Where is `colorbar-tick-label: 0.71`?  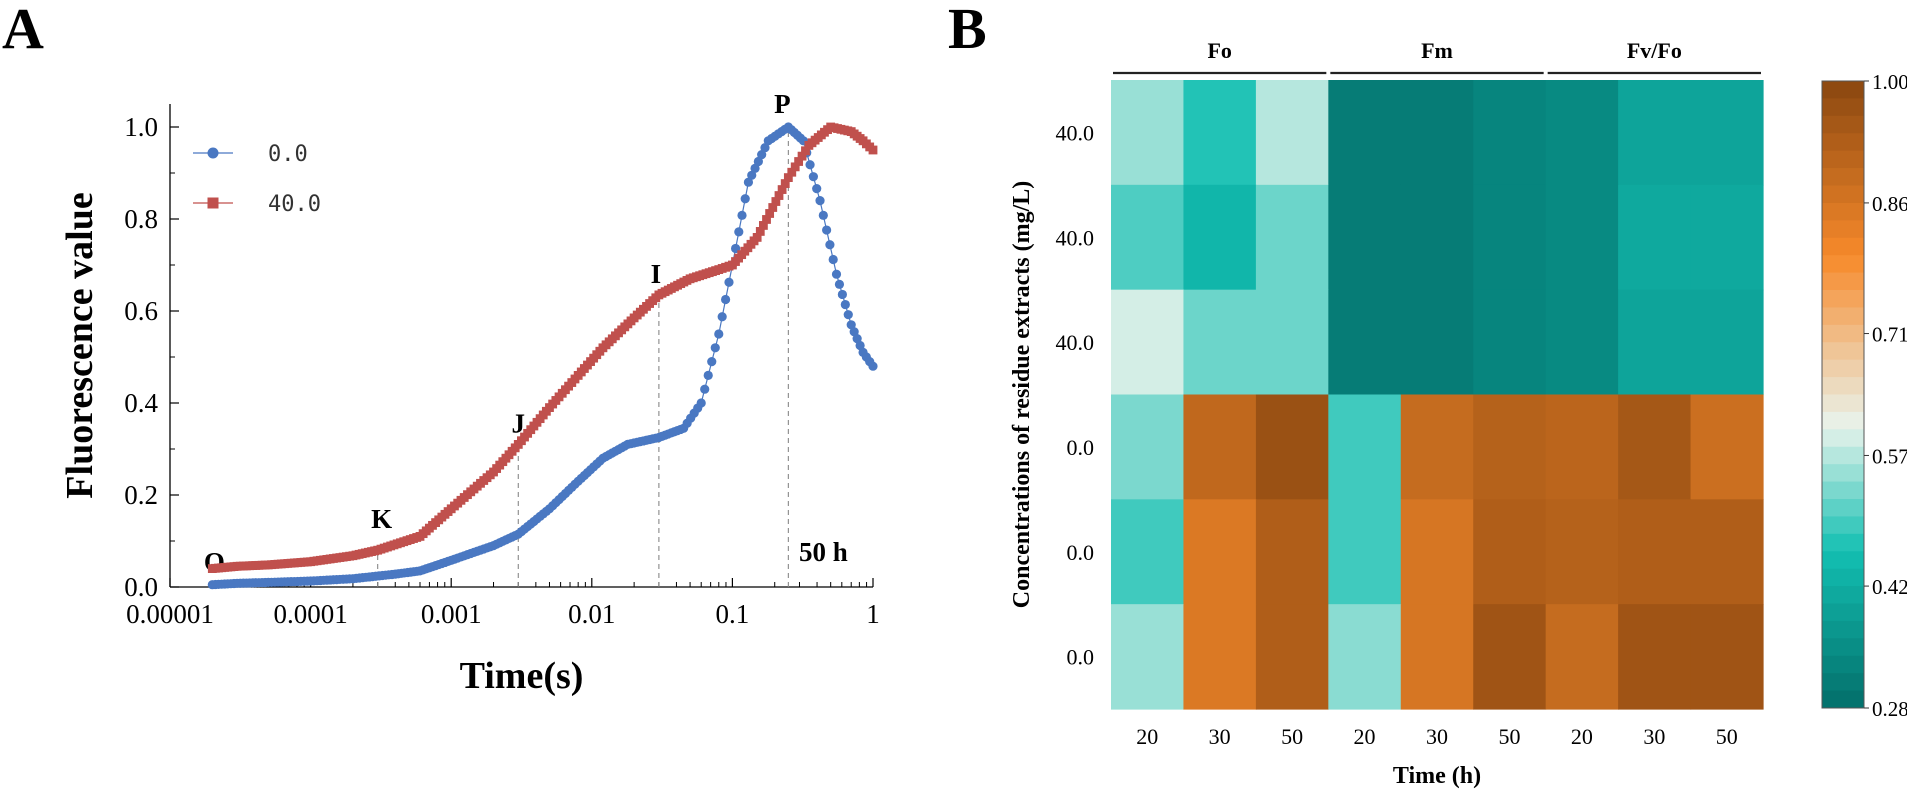 colorbar-tick-label: 0.71 is located at coordinates (1889, 335).